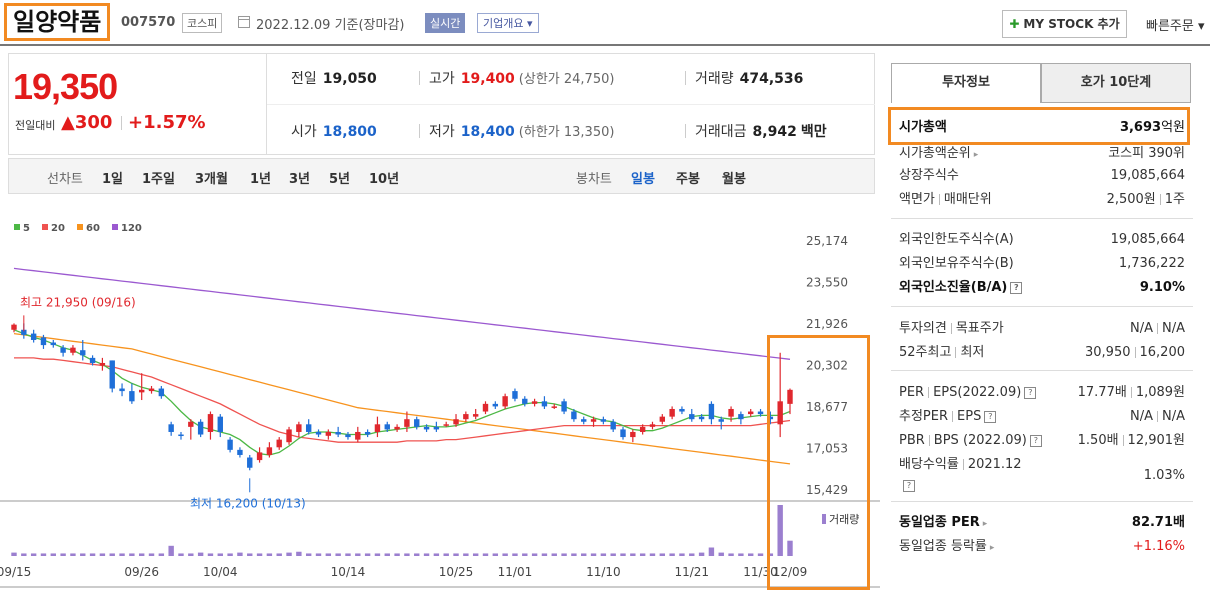 This screenshot has height=608, width=1210. Describe the element at coordinates (211, 179) in the screenshot. I see `tab-3m: 3개월` at that location.